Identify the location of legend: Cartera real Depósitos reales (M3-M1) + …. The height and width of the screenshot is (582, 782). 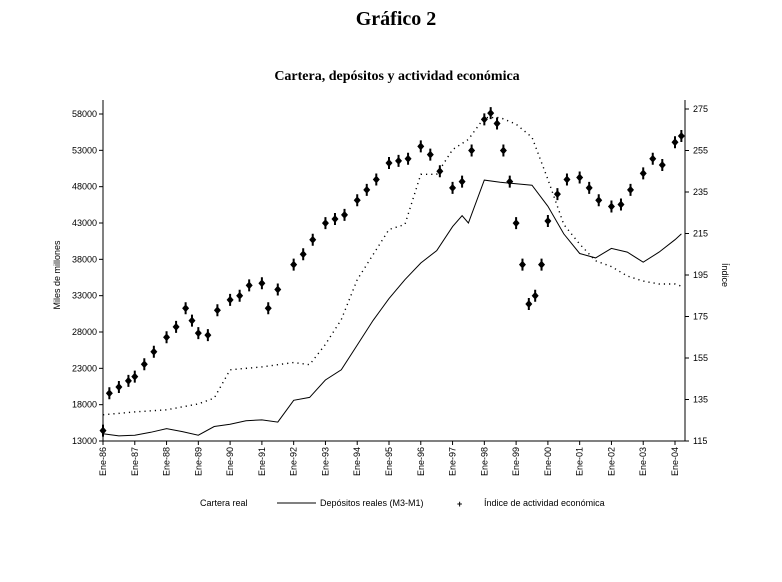
(402, 503).